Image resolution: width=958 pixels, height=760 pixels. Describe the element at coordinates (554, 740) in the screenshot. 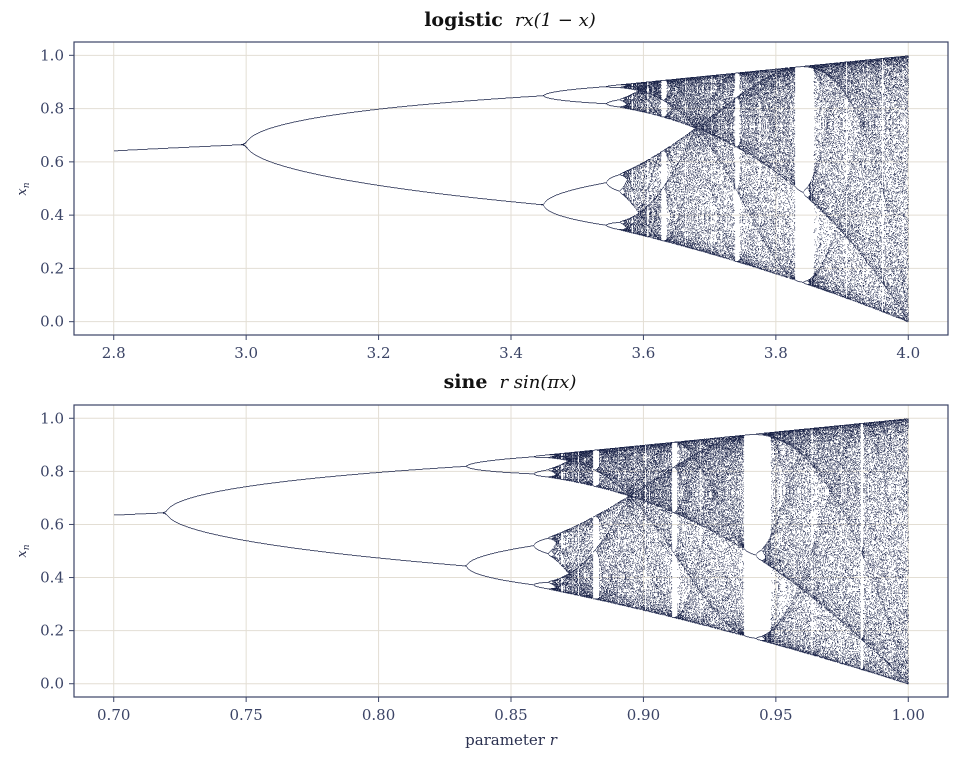

I see `sine-xlabel-var: r` at that location.